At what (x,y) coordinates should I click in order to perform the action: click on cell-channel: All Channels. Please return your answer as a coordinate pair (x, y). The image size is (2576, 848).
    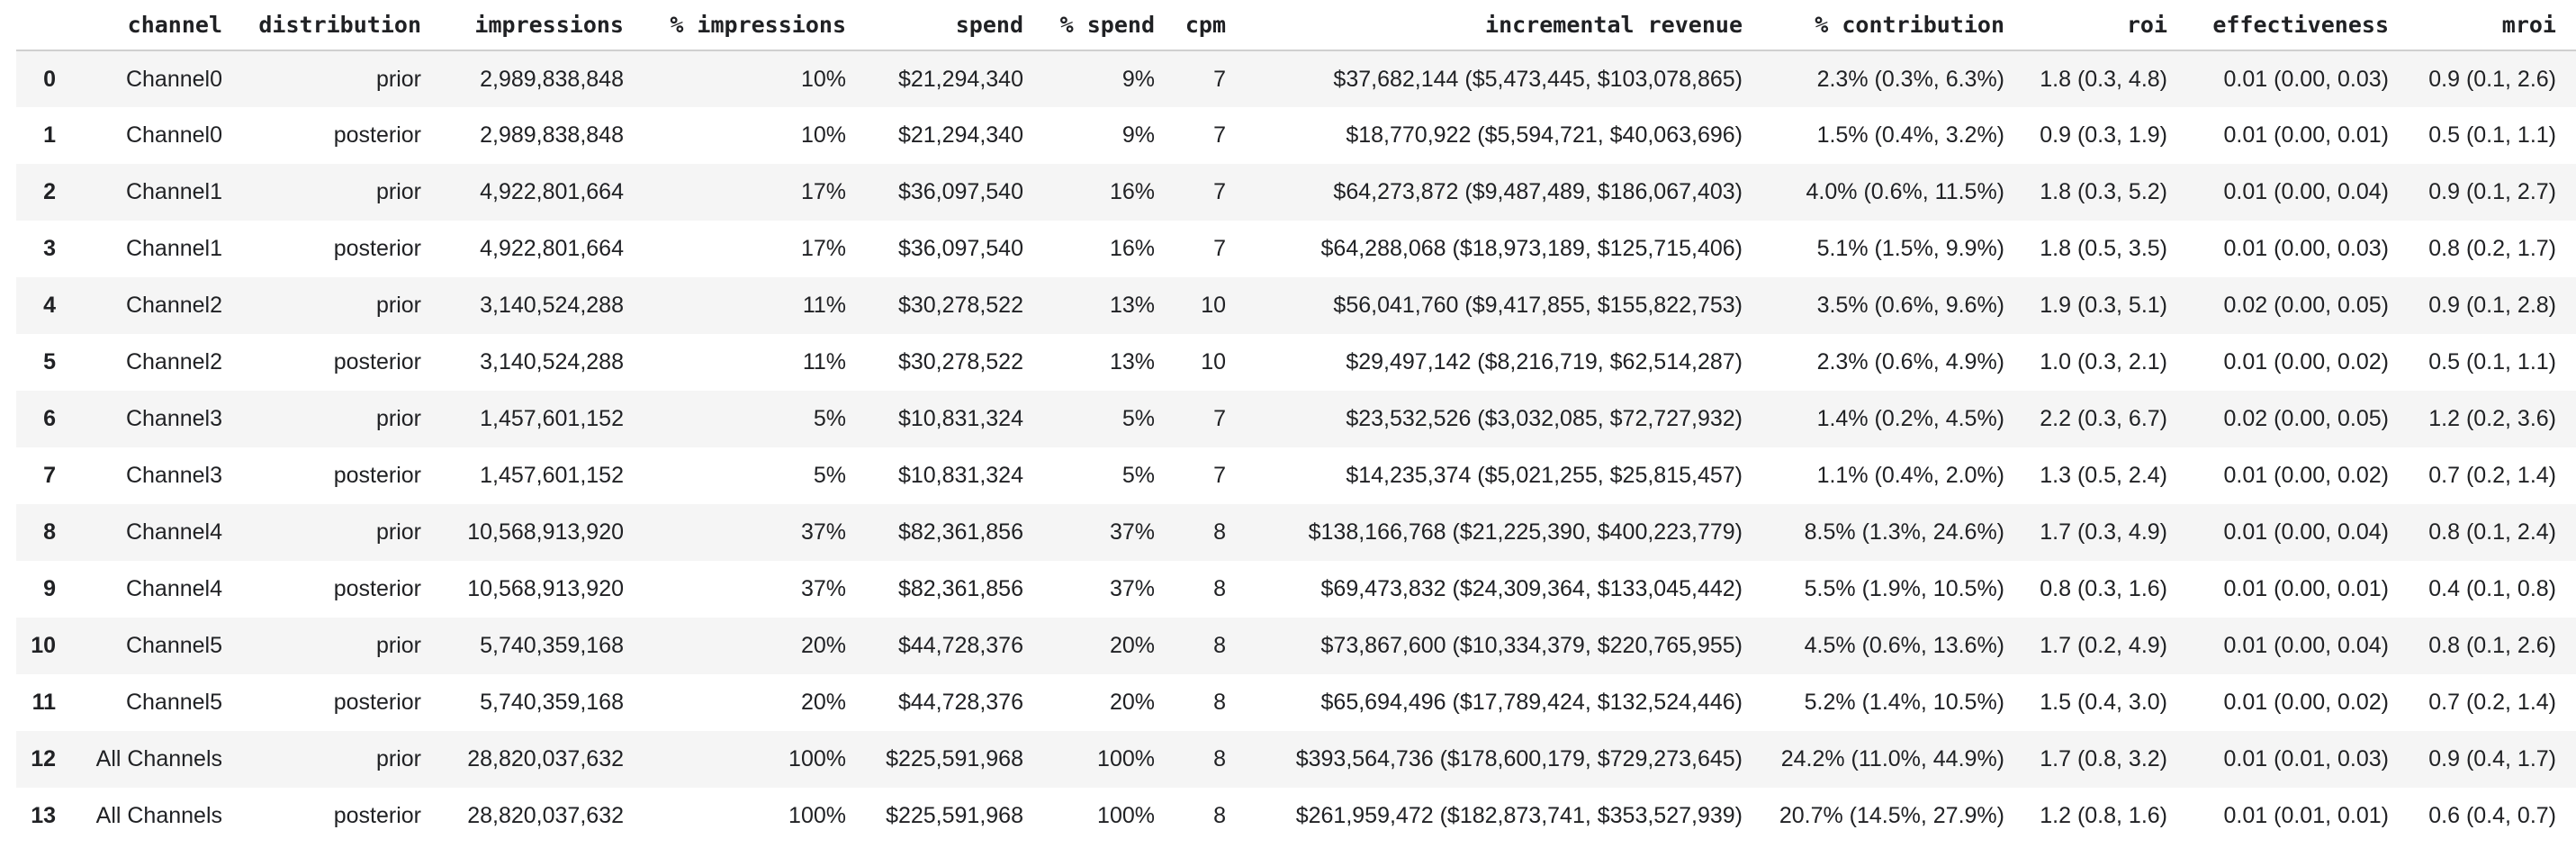
    Looking at the image, I should click on (158, 758).